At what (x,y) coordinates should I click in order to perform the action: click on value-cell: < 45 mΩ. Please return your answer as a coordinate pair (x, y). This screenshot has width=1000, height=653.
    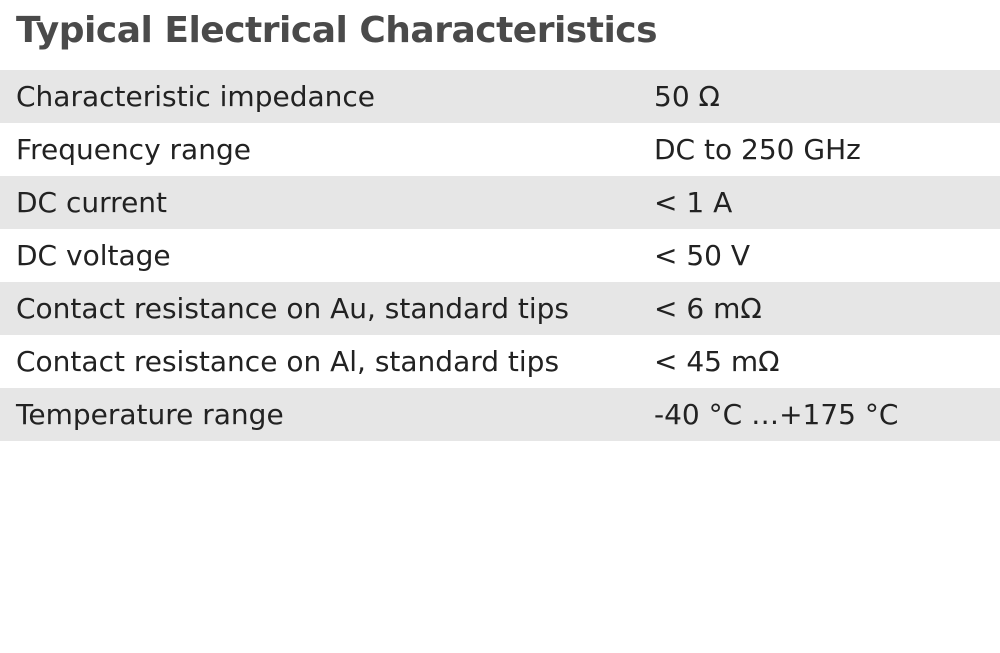
    Looking at the image, I should click on (717, 361).